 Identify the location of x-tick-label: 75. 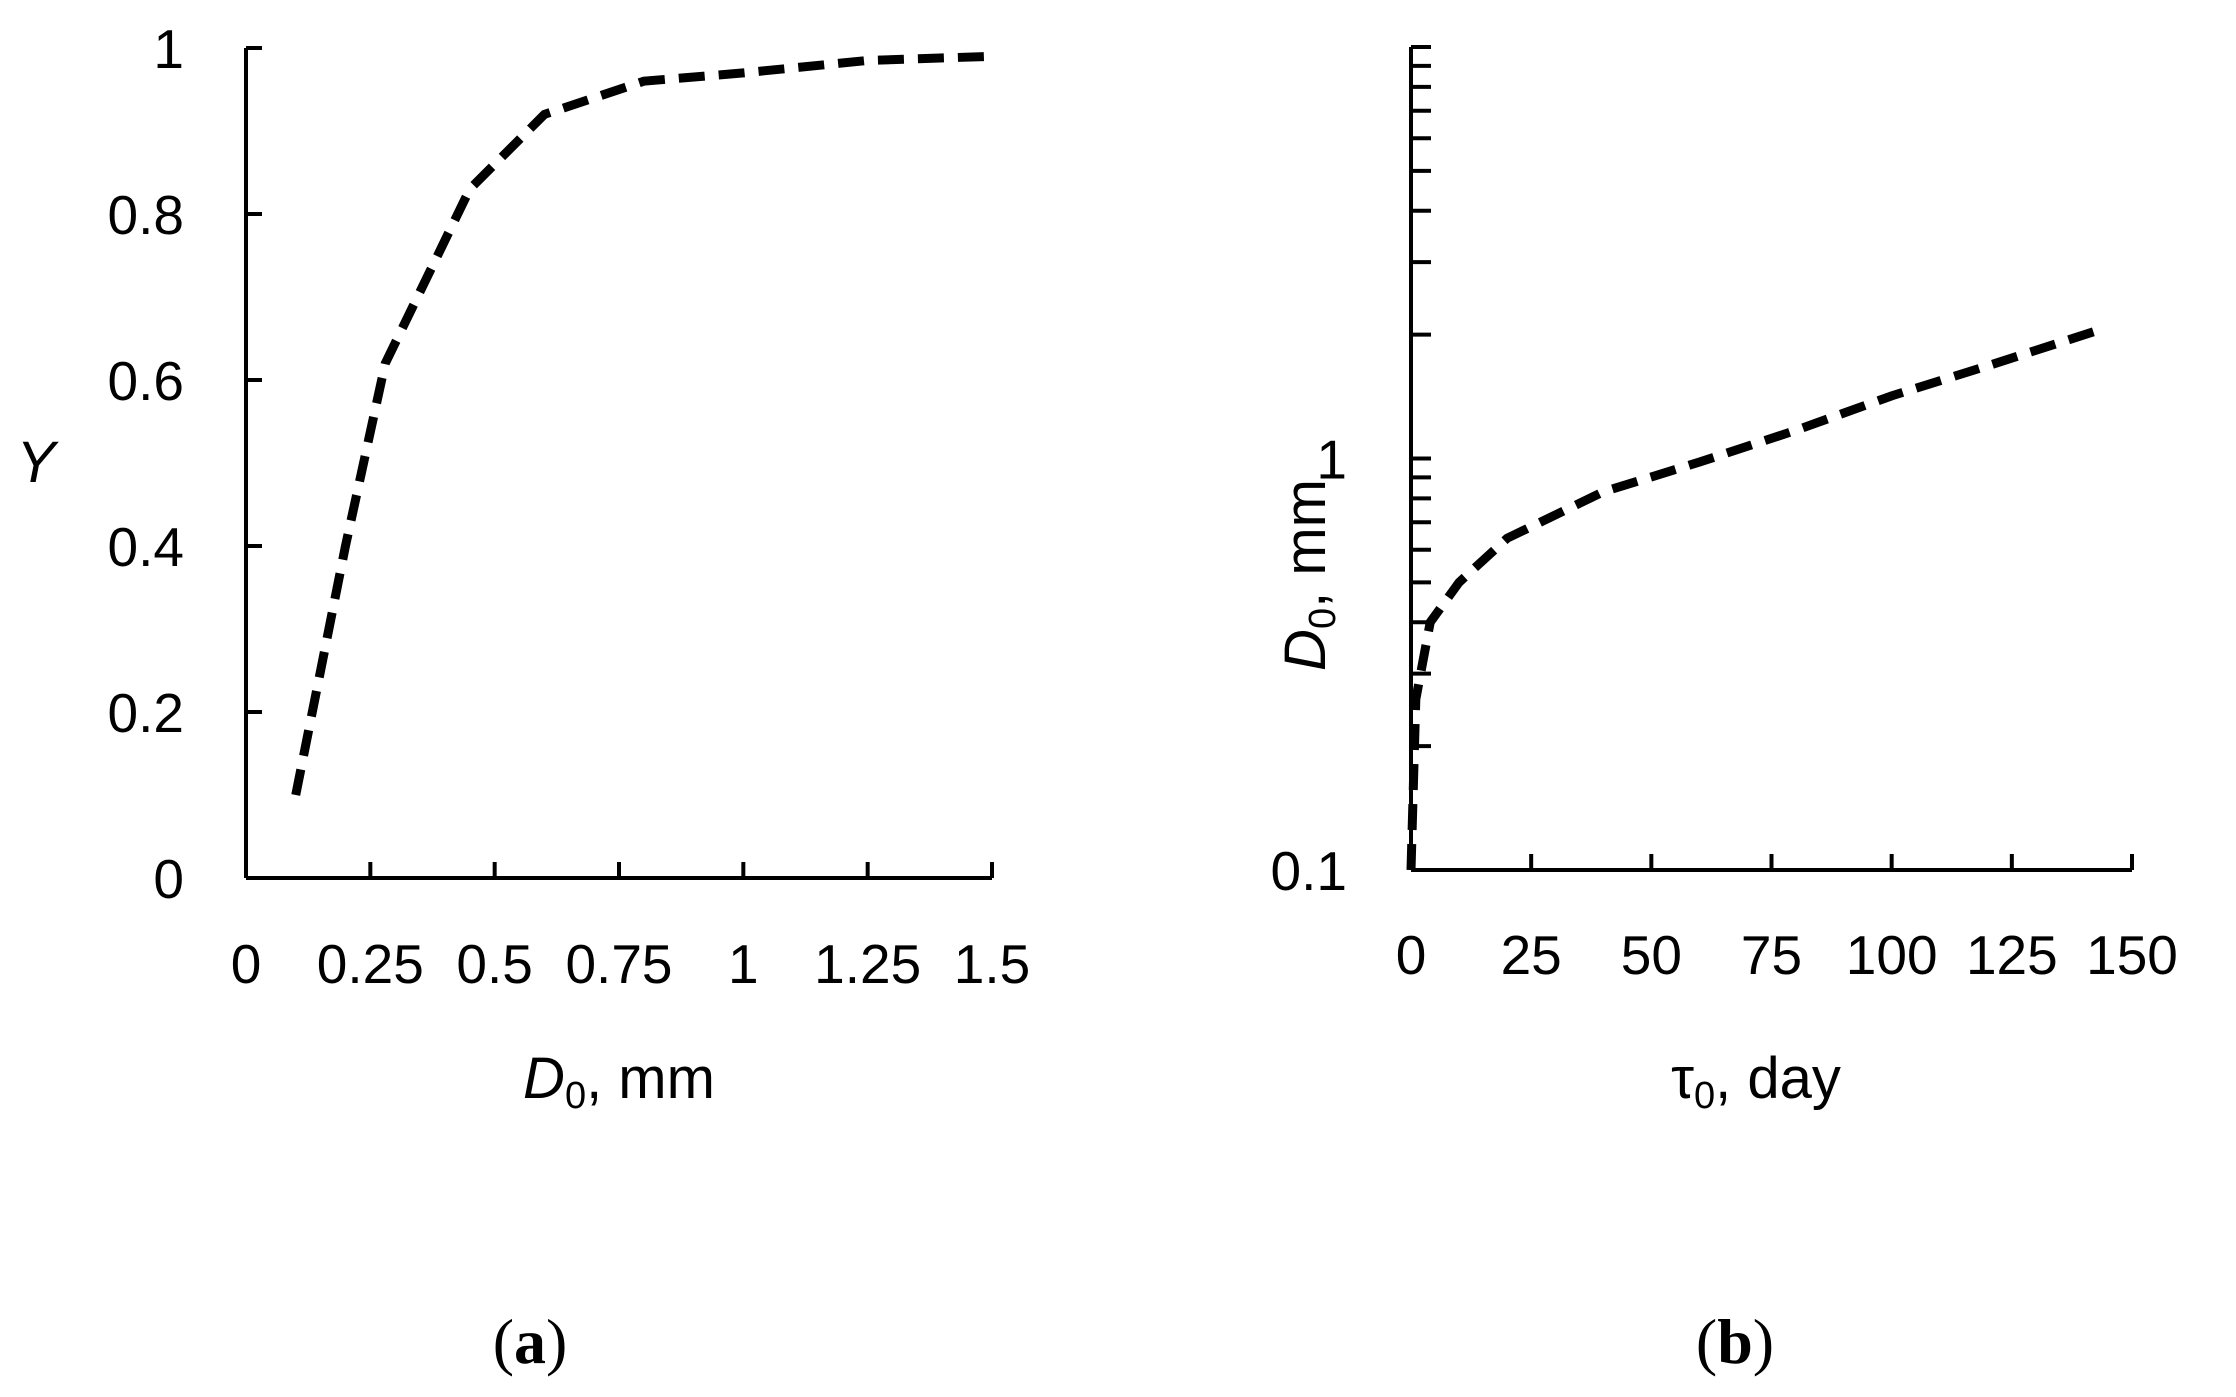
(1771, 955).